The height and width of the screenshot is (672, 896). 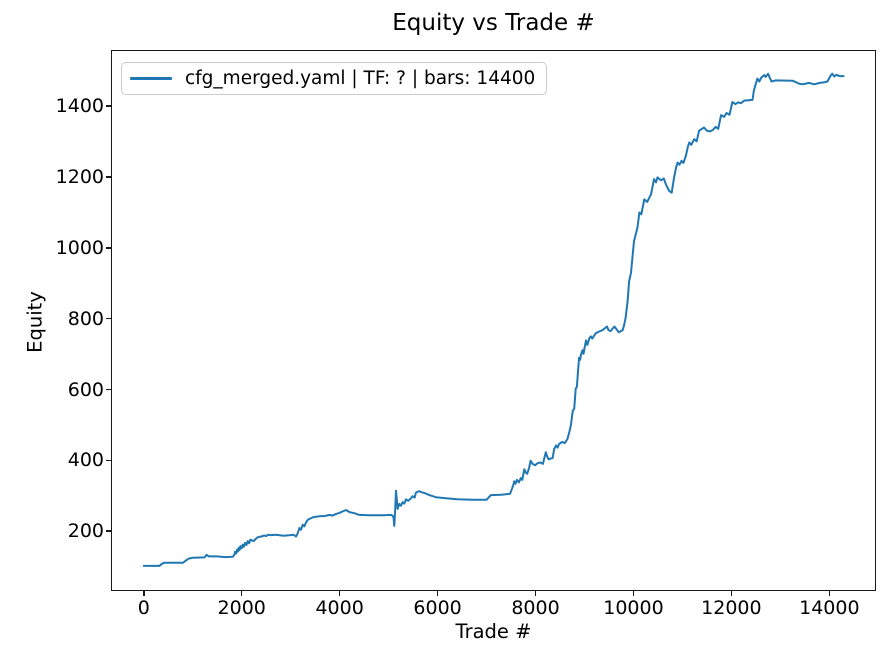 I want to click on x-tick-label: 10000, so click(x=633, y=608).